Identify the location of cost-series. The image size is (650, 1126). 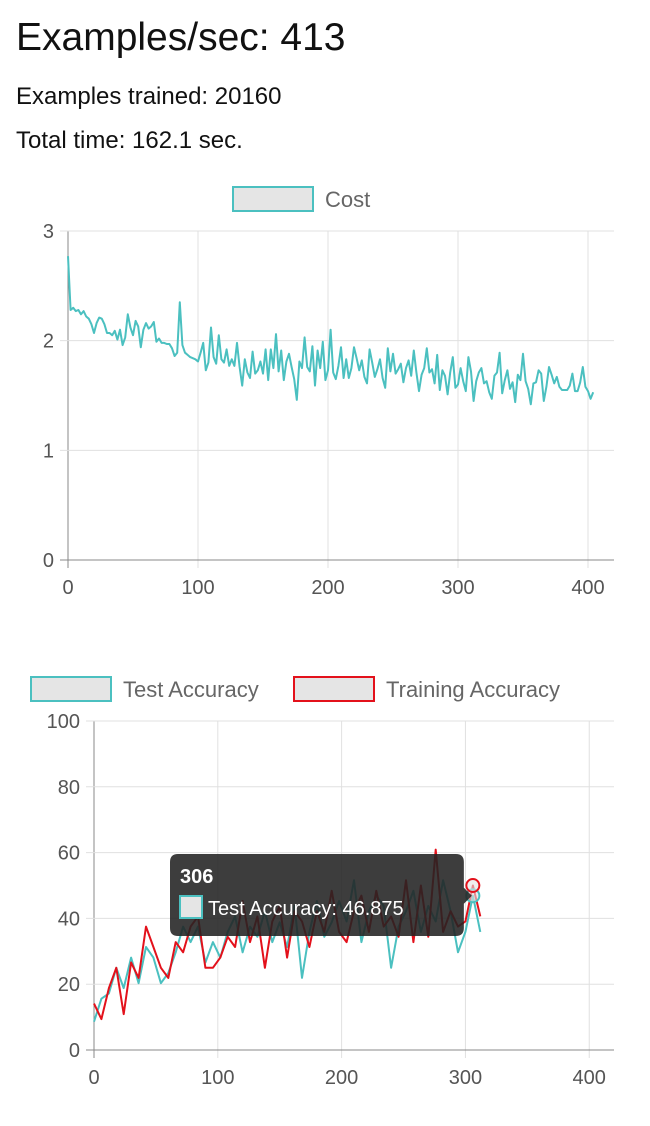
(331, 331).